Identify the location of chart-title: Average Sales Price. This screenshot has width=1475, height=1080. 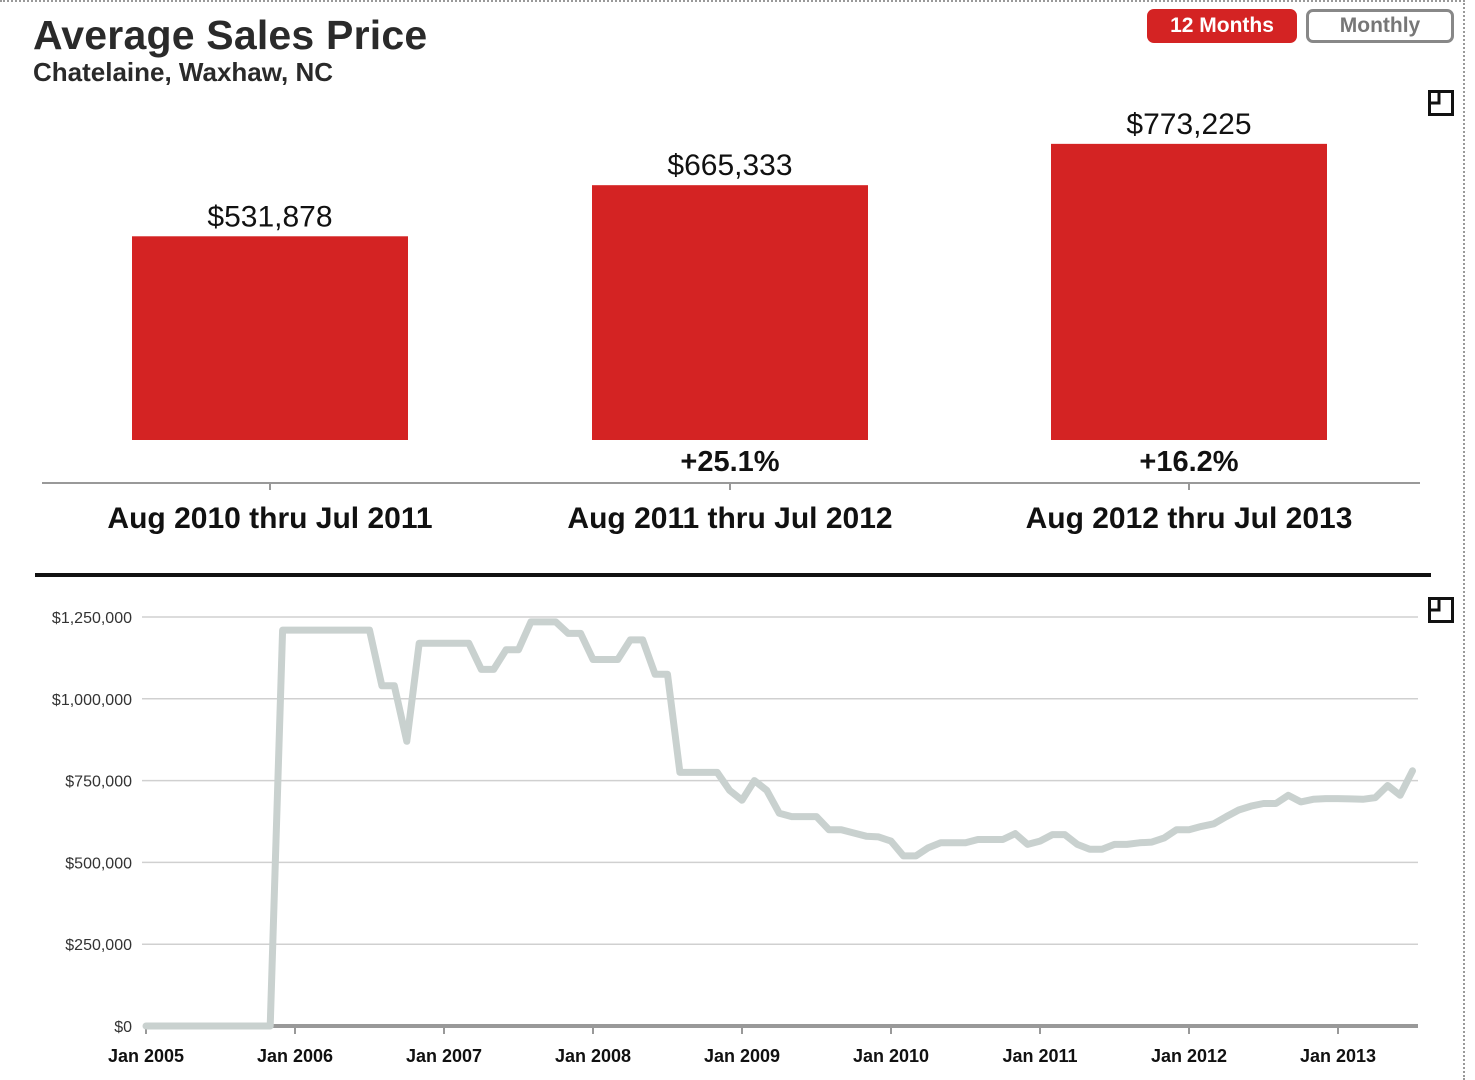
(230, 35).